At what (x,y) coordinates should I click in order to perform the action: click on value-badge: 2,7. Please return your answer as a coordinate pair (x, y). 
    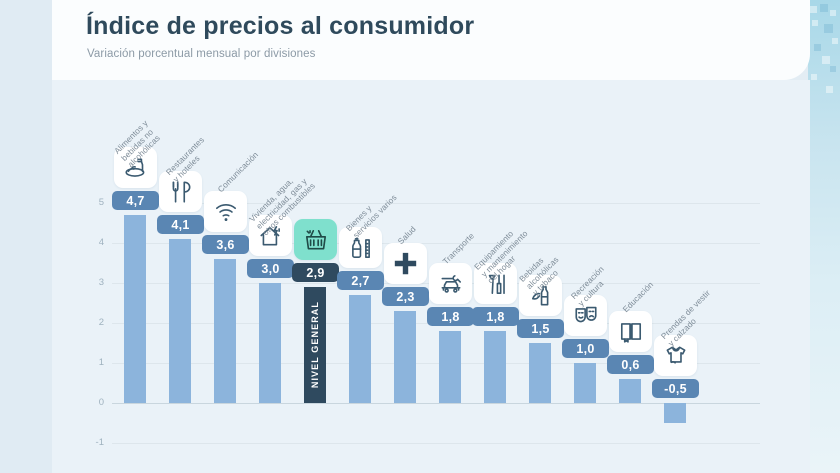
    Looking at the image, I should click on (360, 280).